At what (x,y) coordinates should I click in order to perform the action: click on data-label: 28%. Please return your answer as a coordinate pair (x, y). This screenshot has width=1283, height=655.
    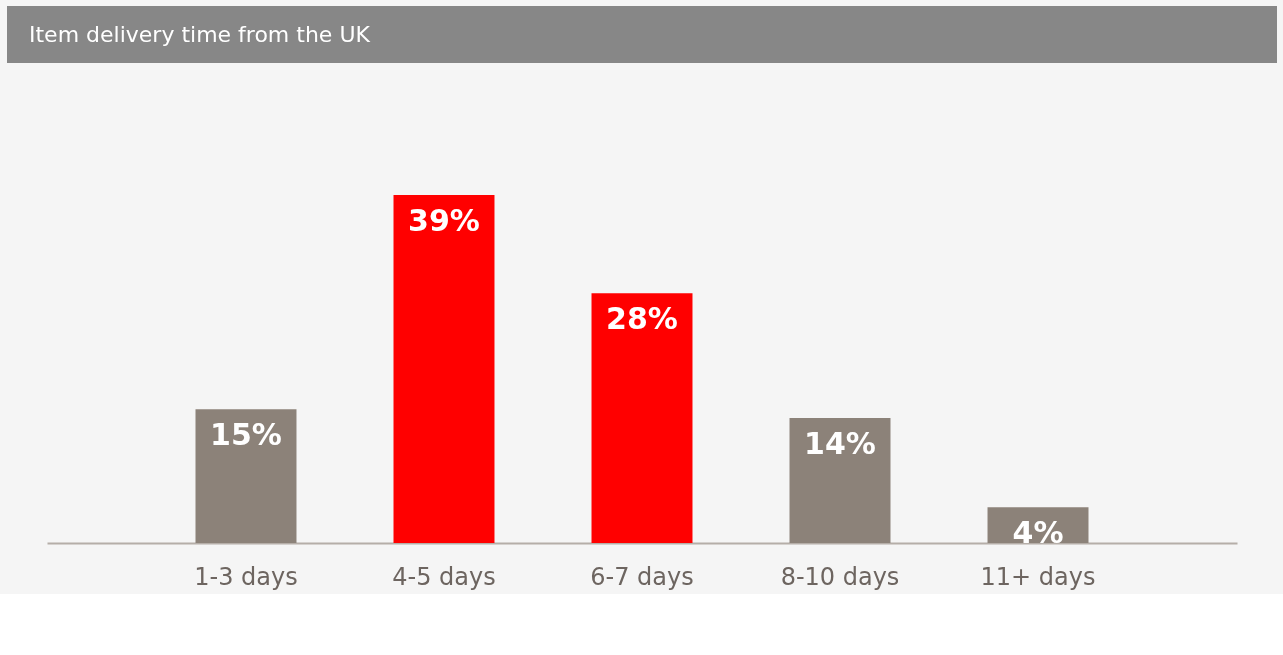
    Looking at the image, I should click on (642, 319).